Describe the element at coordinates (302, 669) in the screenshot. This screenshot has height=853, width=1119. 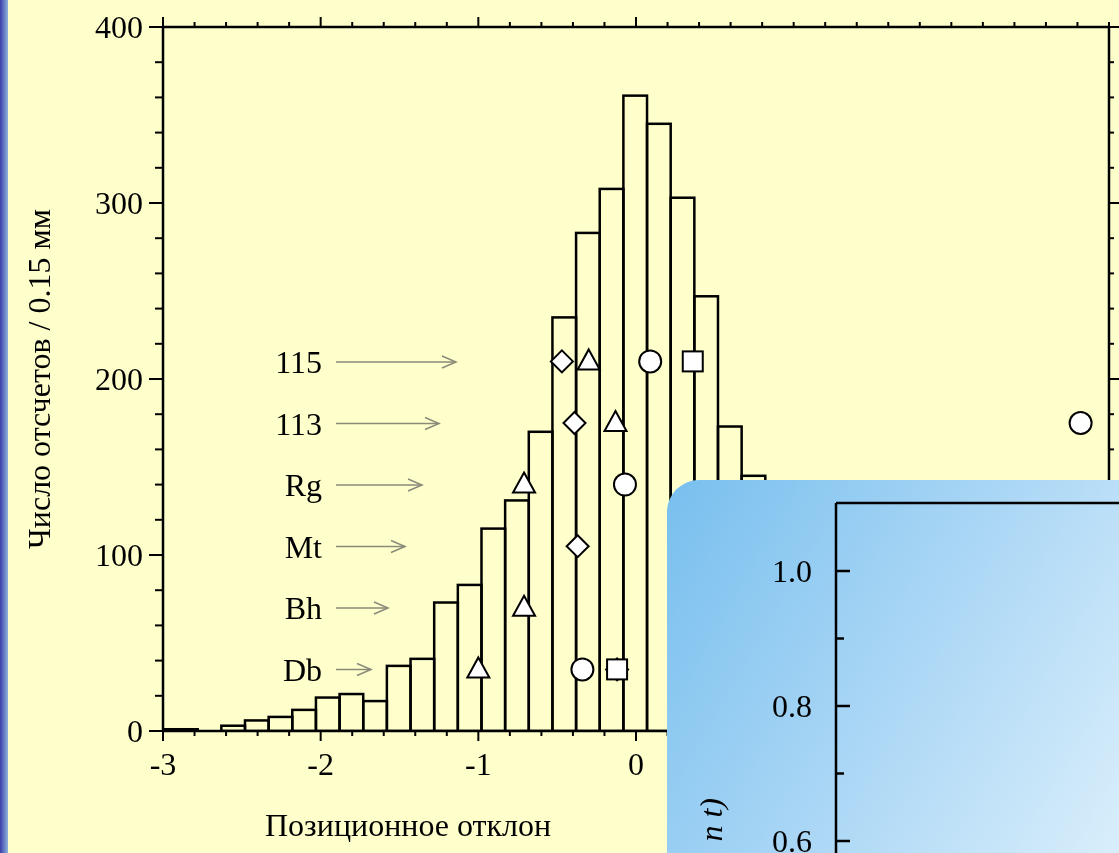
I see `annotation: Db` at that location.